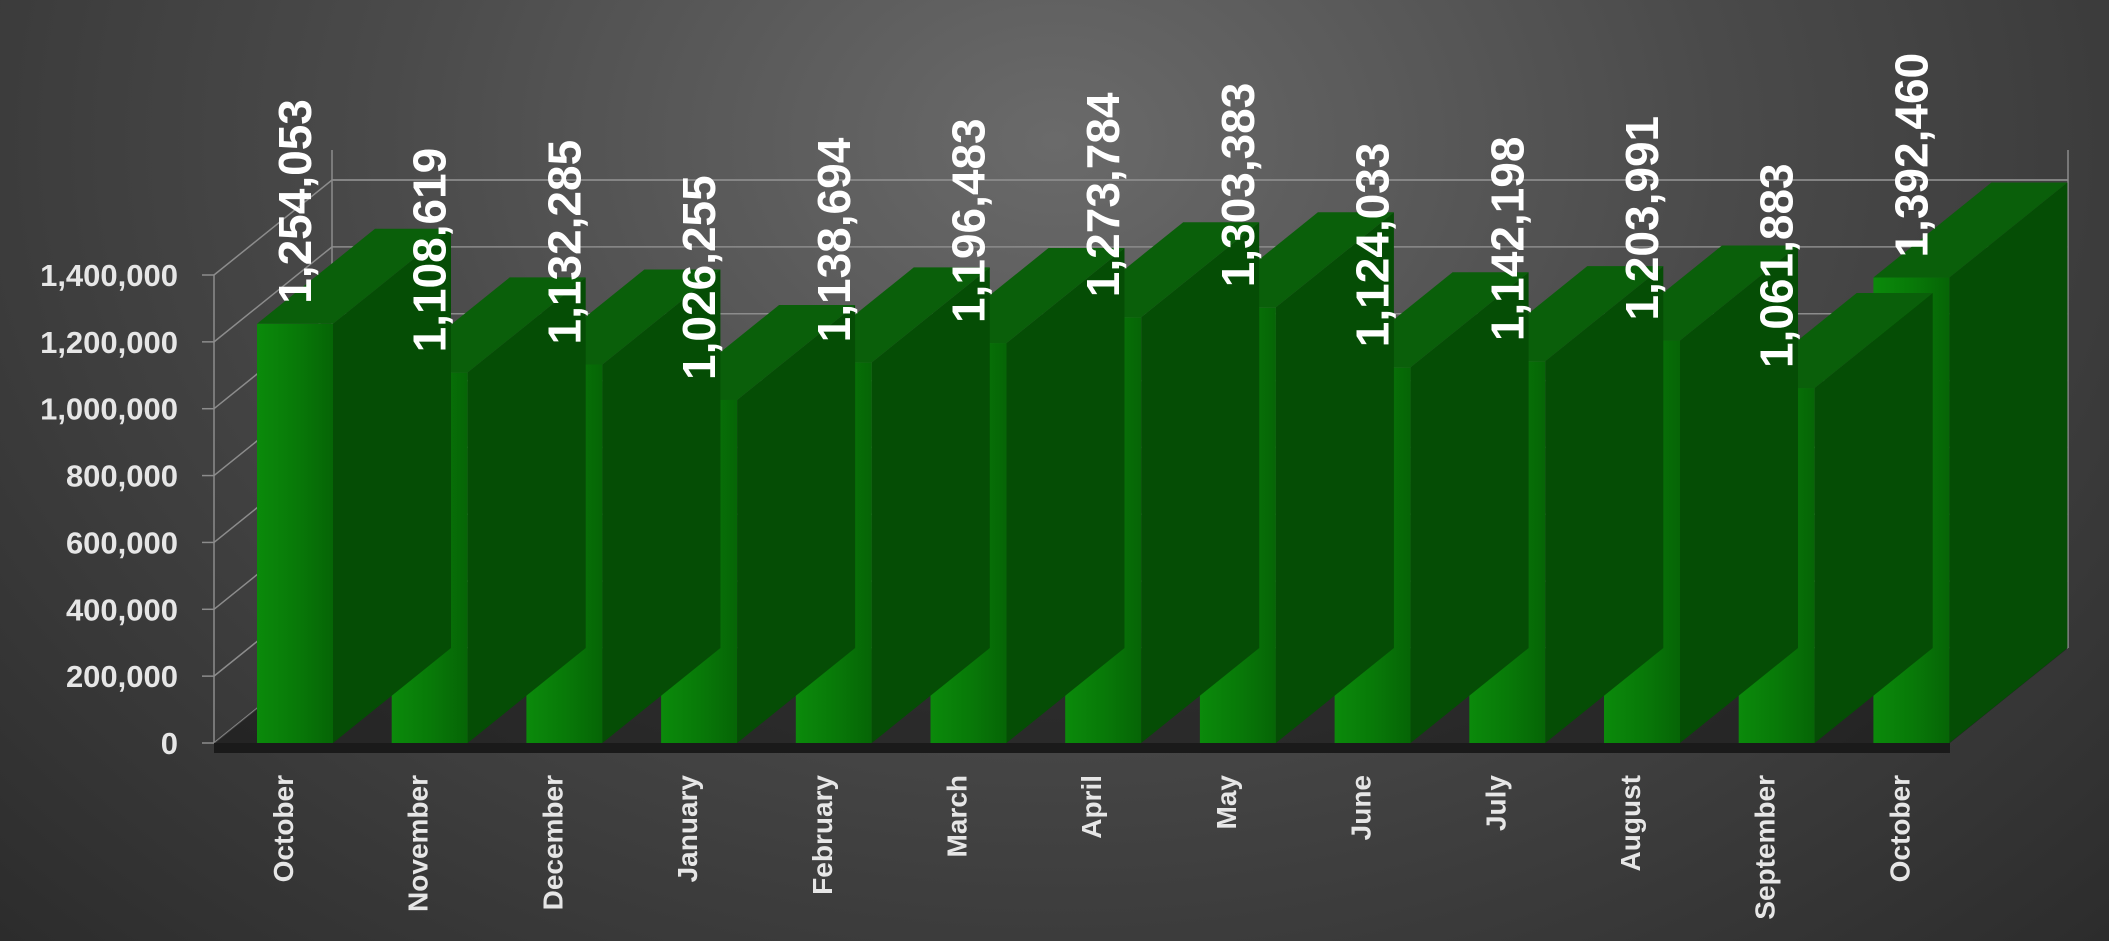 This screenshot has width=2109, height=941. What do you see at coordinates (564, 242) in the screenshot?
I see `data-label: 1,132,285` at bounding box center [564, 242].